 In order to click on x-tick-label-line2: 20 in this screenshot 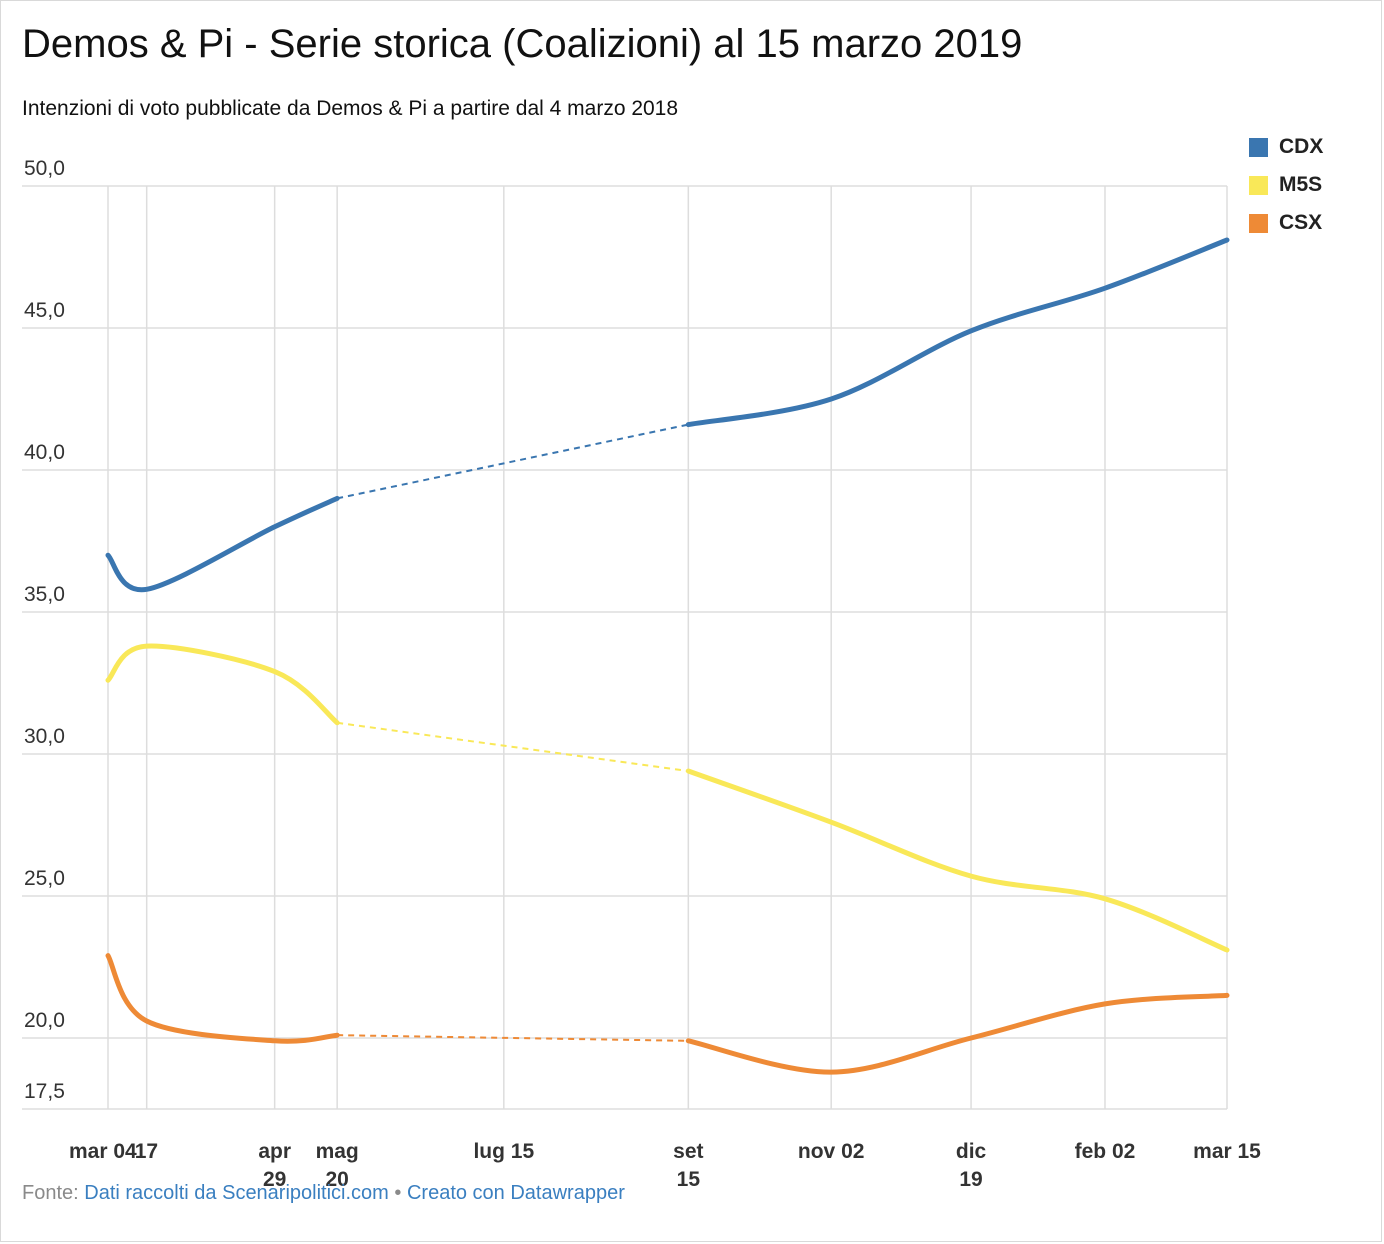, I will do `click(336, 1179)`.